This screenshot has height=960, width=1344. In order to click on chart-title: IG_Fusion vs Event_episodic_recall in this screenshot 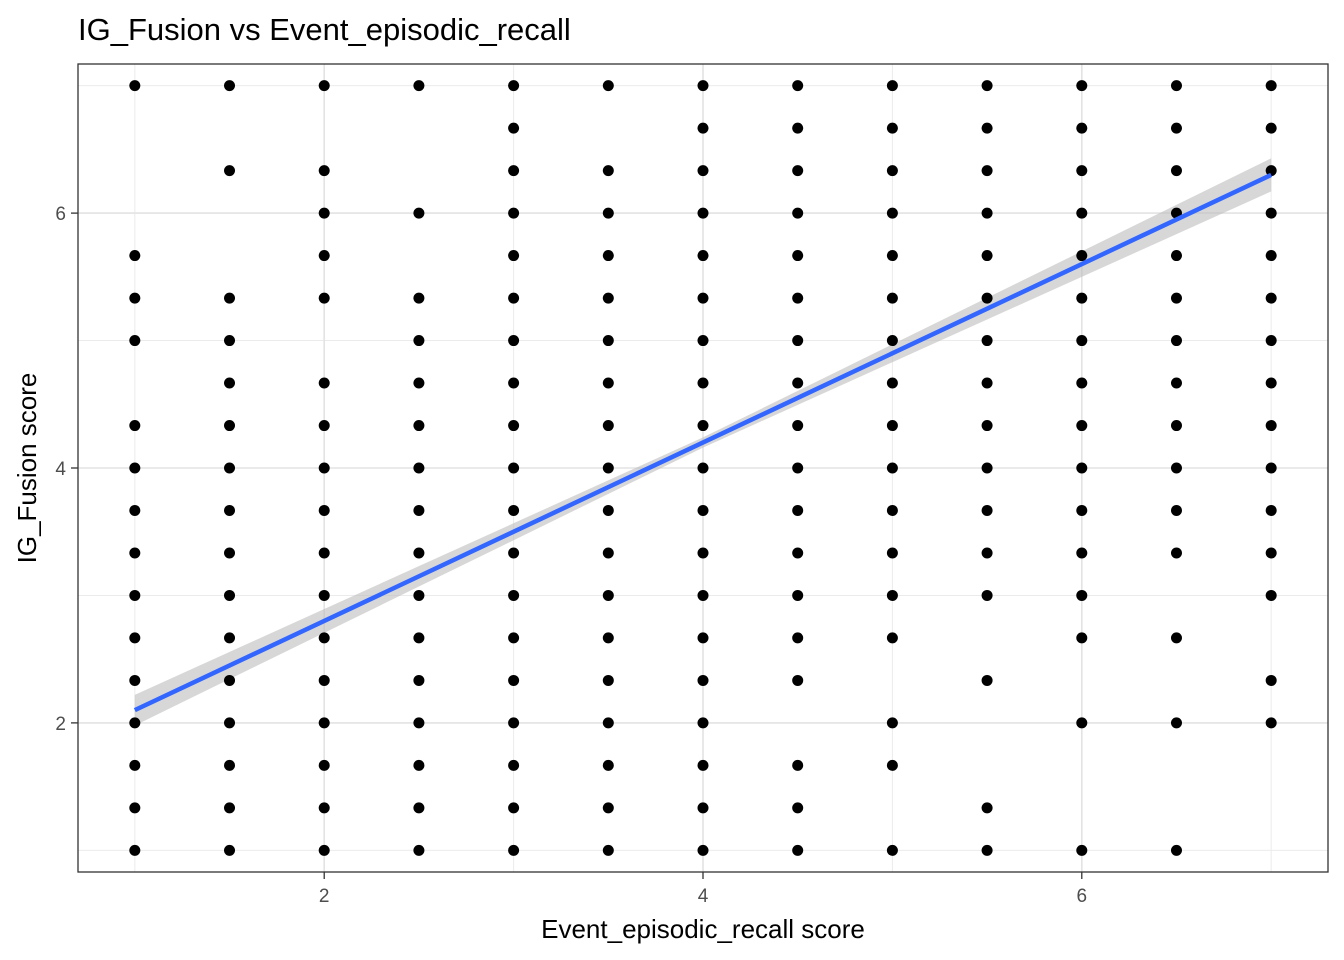, I will do `click(324, 29)`.